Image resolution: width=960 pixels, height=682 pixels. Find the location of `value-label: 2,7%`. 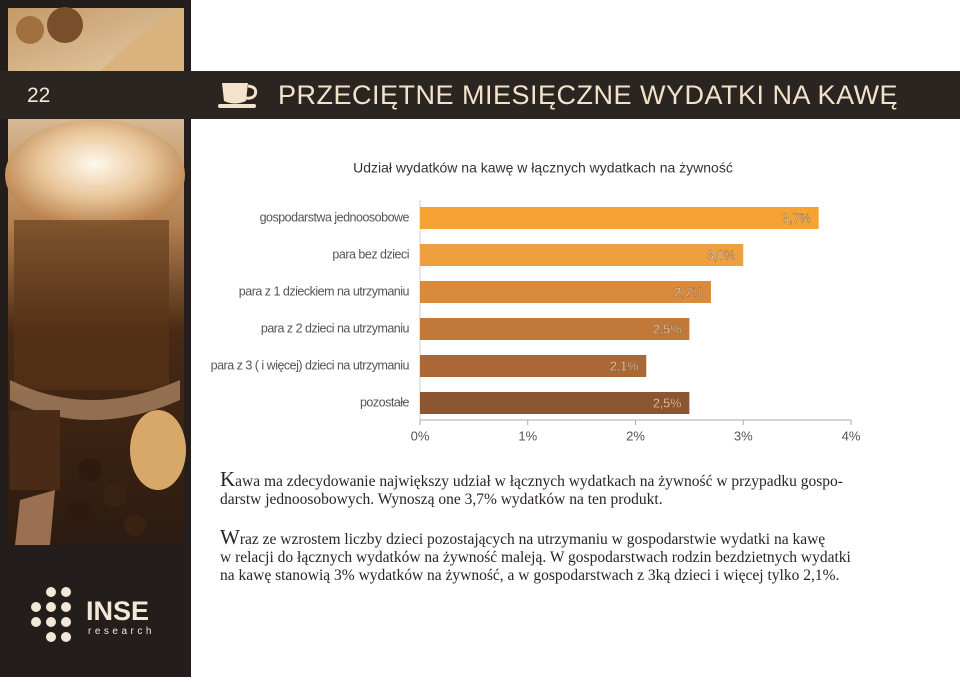

value-label: 2,7% is located at coordinates (688, 292).